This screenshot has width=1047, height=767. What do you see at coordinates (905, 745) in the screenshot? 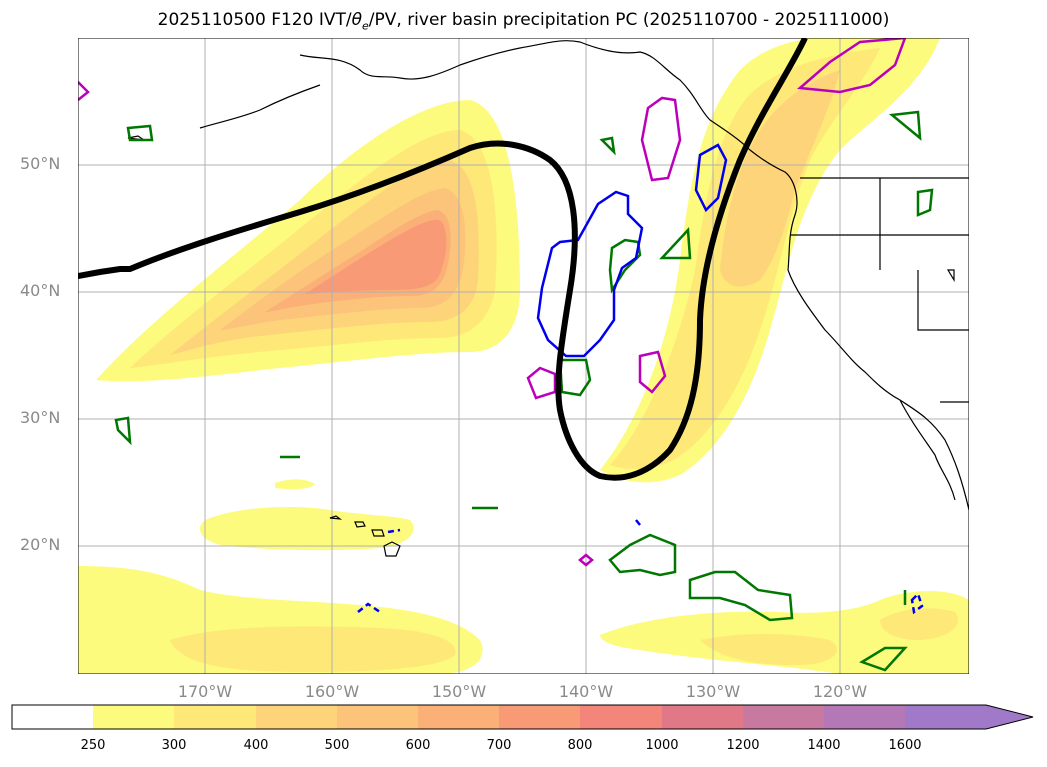
I see `colorbar-tick-label: 1600` at bounding box center [905, 745].